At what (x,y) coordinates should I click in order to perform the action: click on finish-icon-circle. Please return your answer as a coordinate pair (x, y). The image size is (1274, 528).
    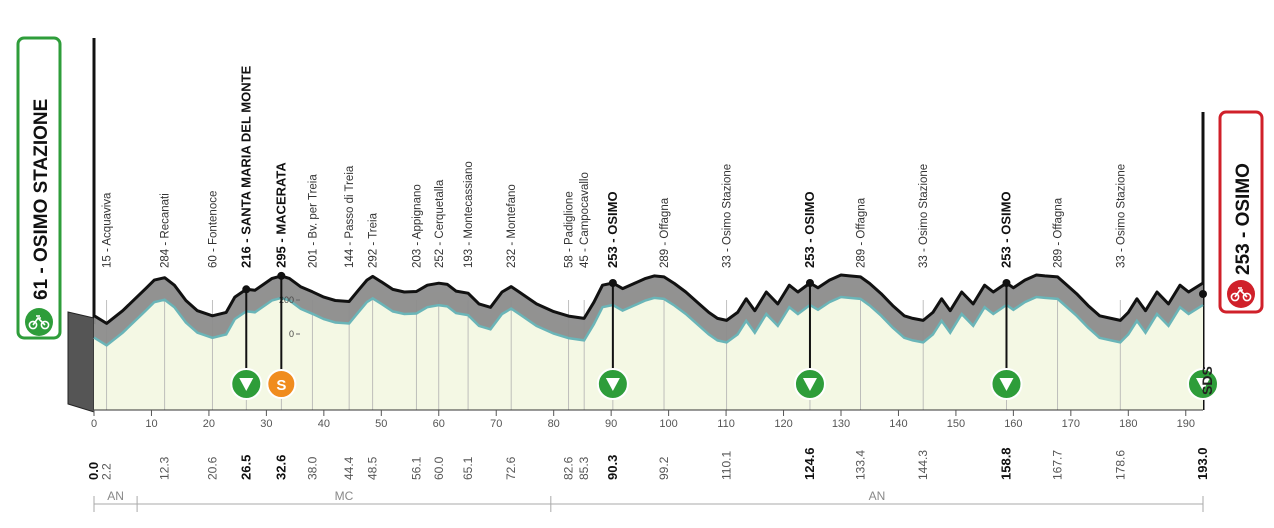
    Looking at the image, I should click on (1241, 294).